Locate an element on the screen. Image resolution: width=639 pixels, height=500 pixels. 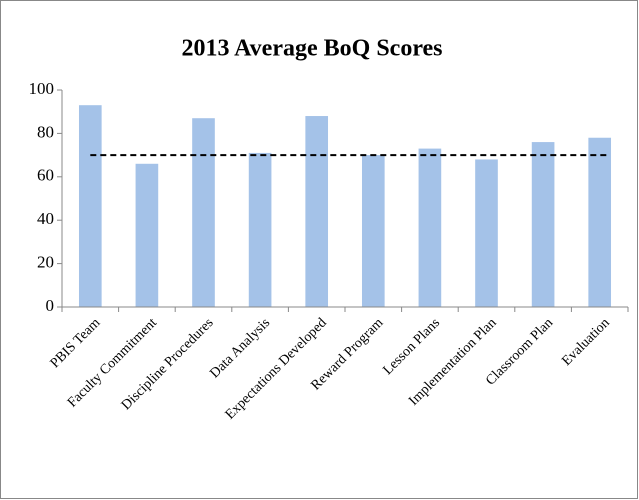
y-tick-label: 100 is located at coordinates (42, 88).